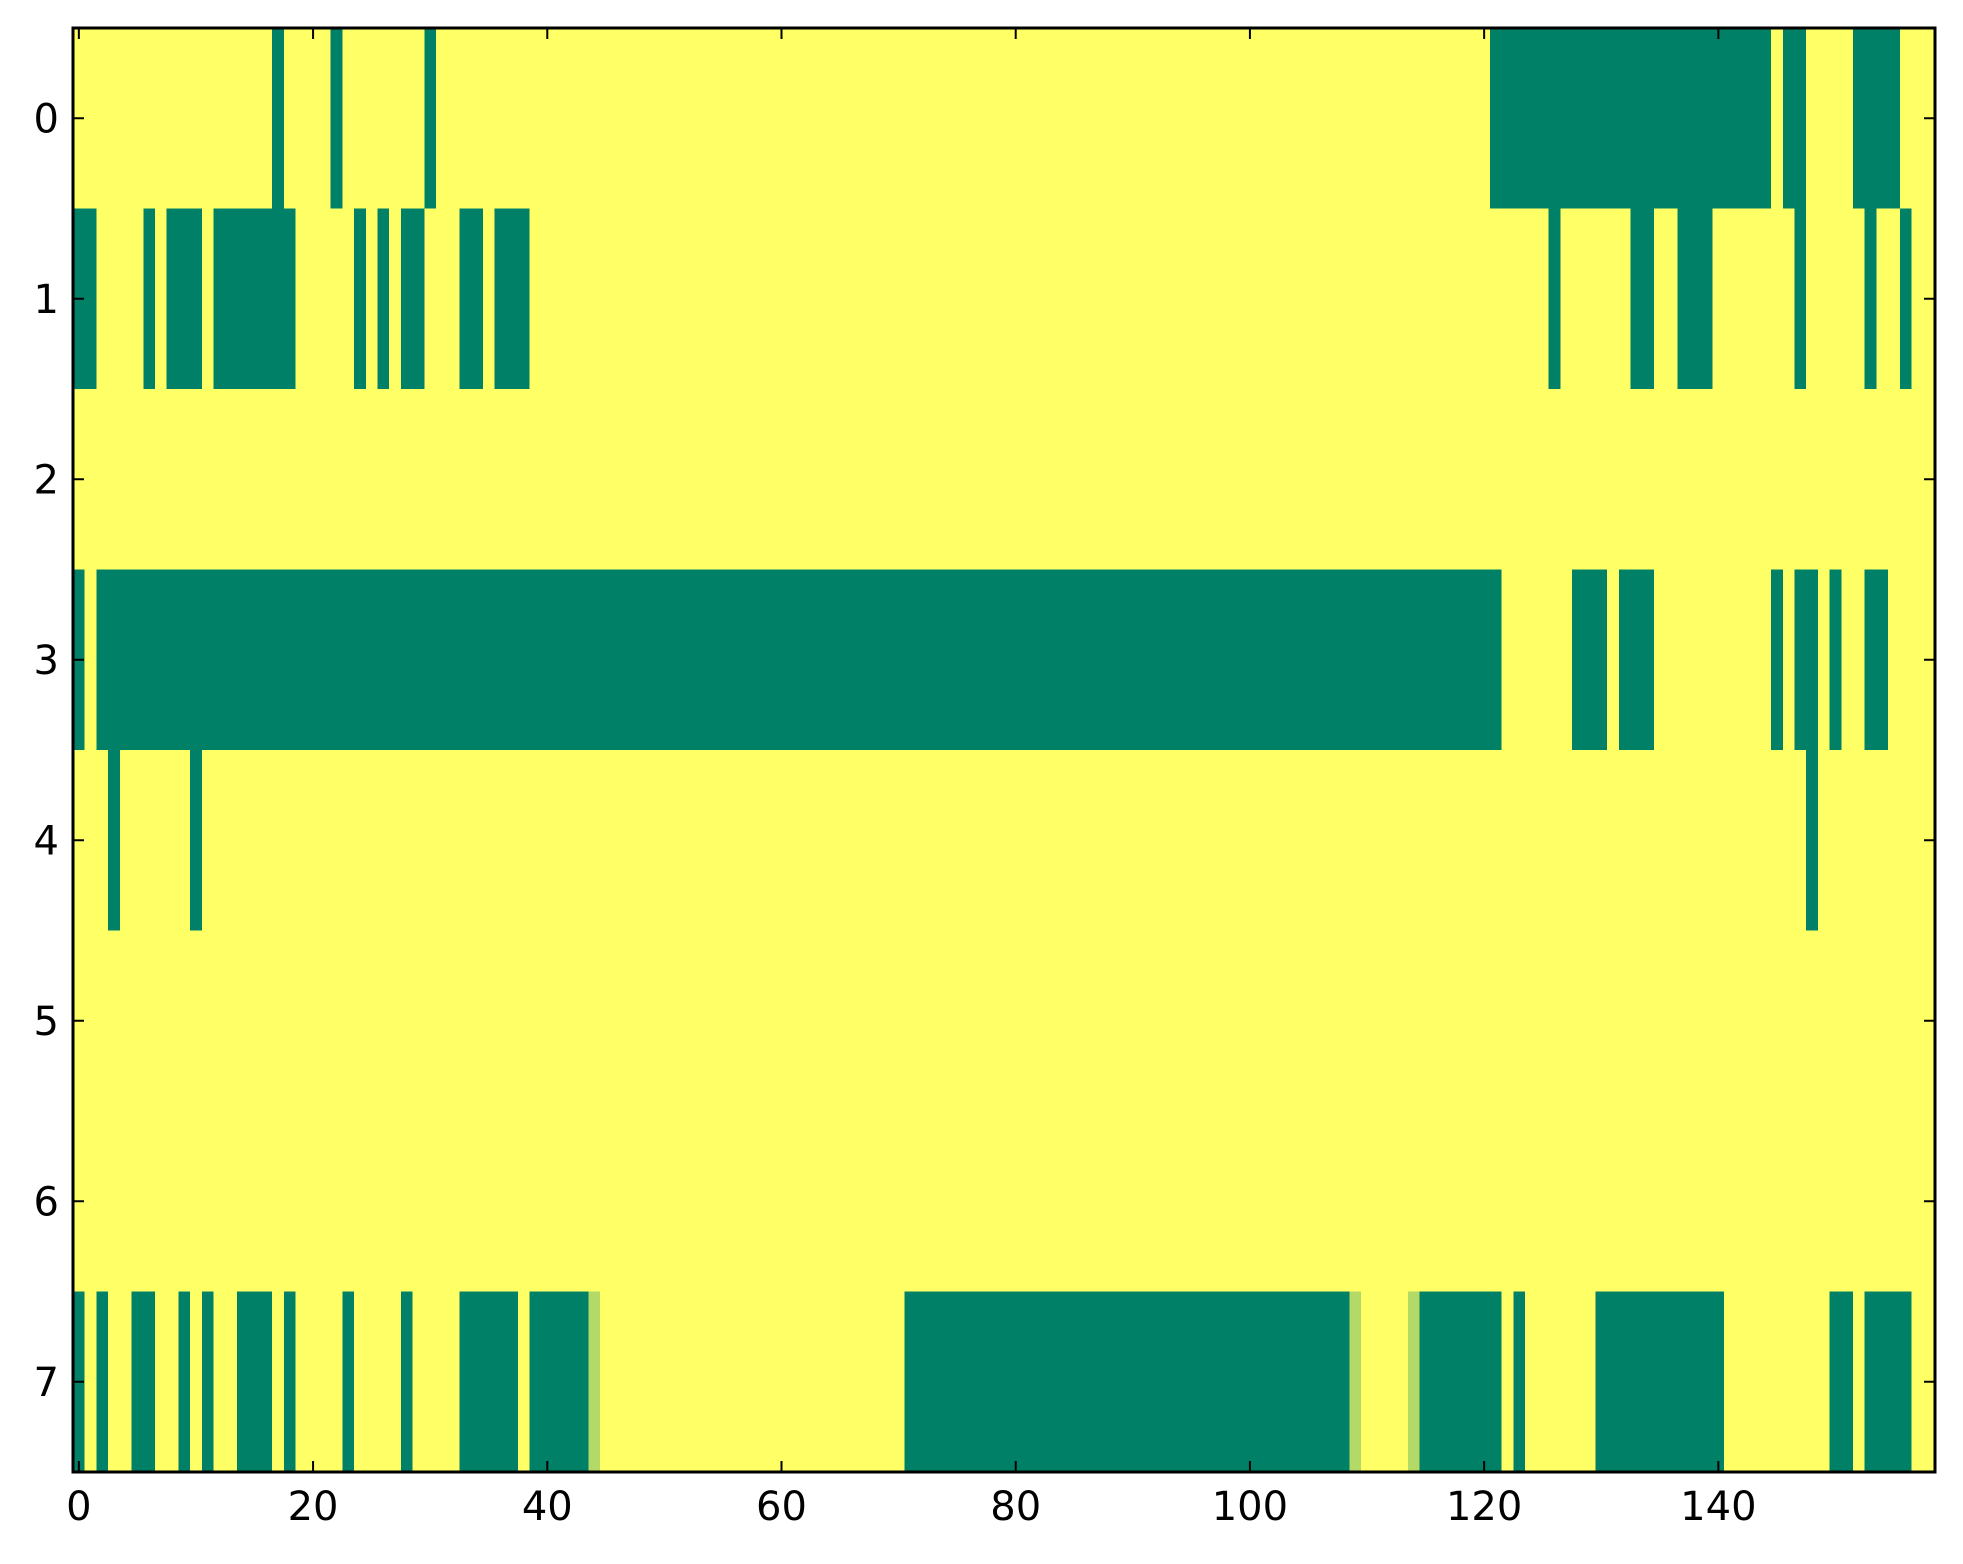 This screenshot has width=1963, height=1564. I want to click on y-tick-label: 7, so click(46, 1383).